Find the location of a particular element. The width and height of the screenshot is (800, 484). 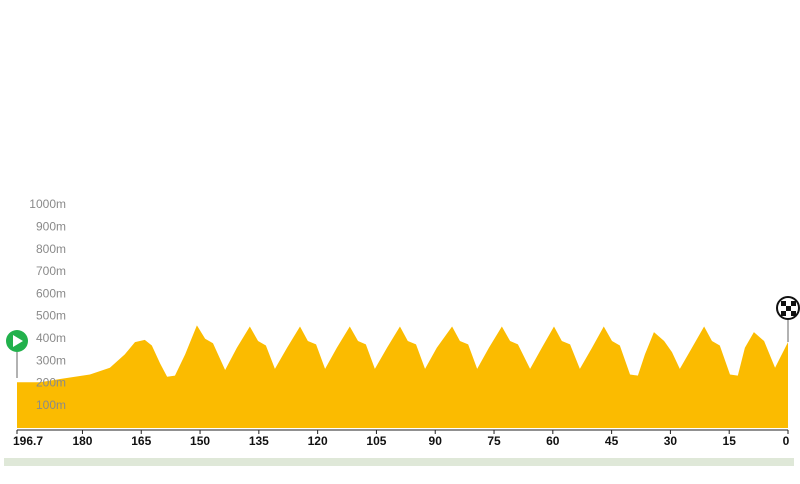

x-tick-label: 180 is located at coordinates (82, 441).